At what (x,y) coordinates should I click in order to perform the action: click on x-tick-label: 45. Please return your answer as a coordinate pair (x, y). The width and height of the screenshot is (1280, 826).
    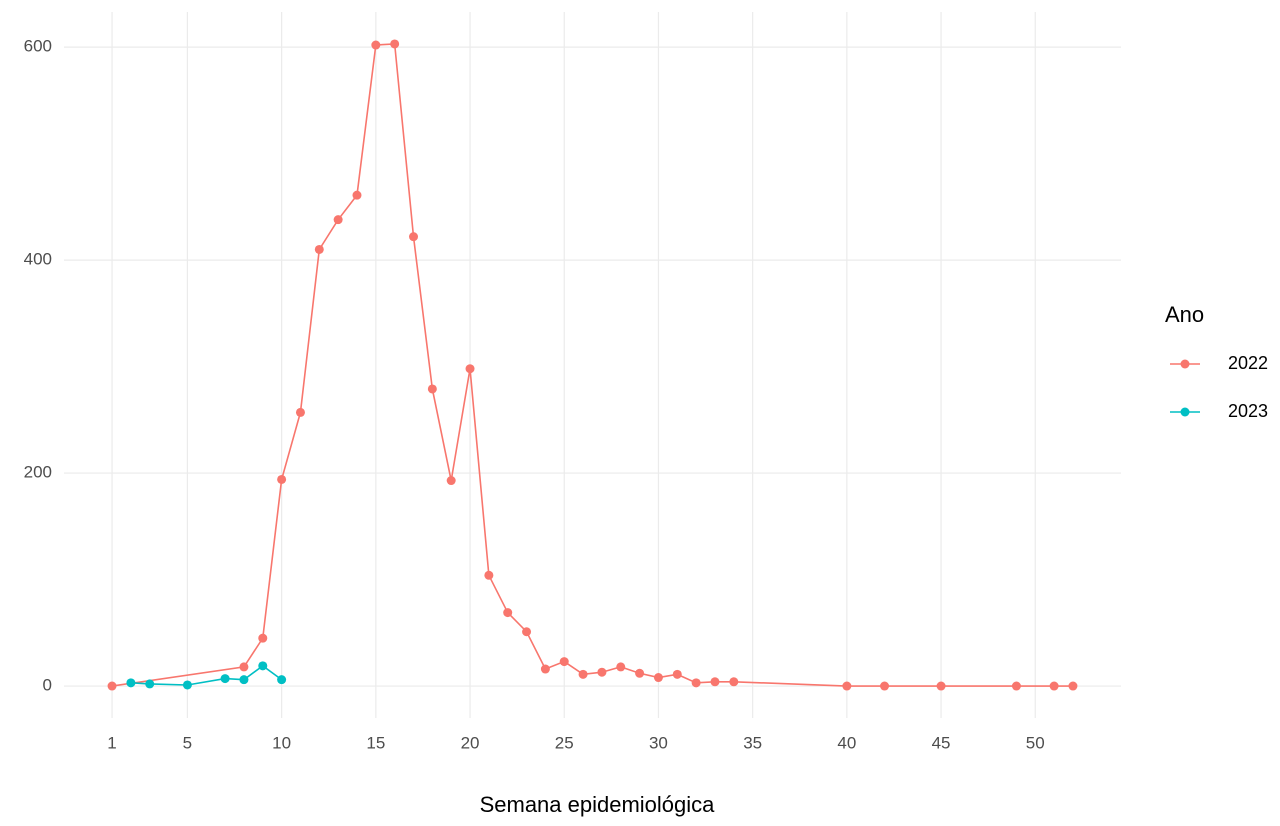
    Looking at the image, I should click on (941, 742).